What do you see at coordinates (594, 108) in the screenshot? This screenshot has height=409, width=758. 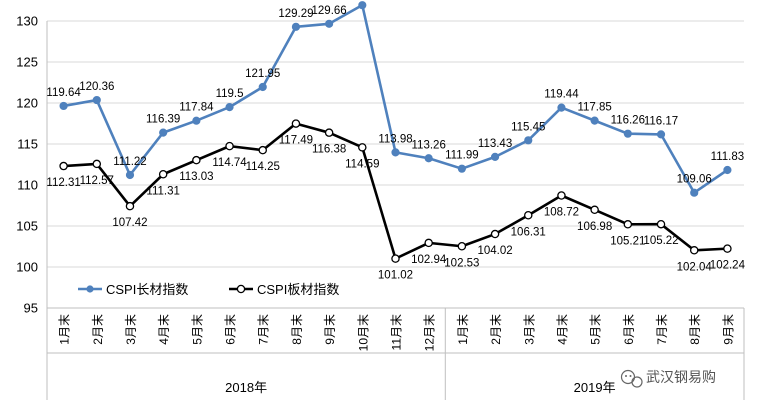 I see `data-label: 117.85` at bounding box center [594, 108].